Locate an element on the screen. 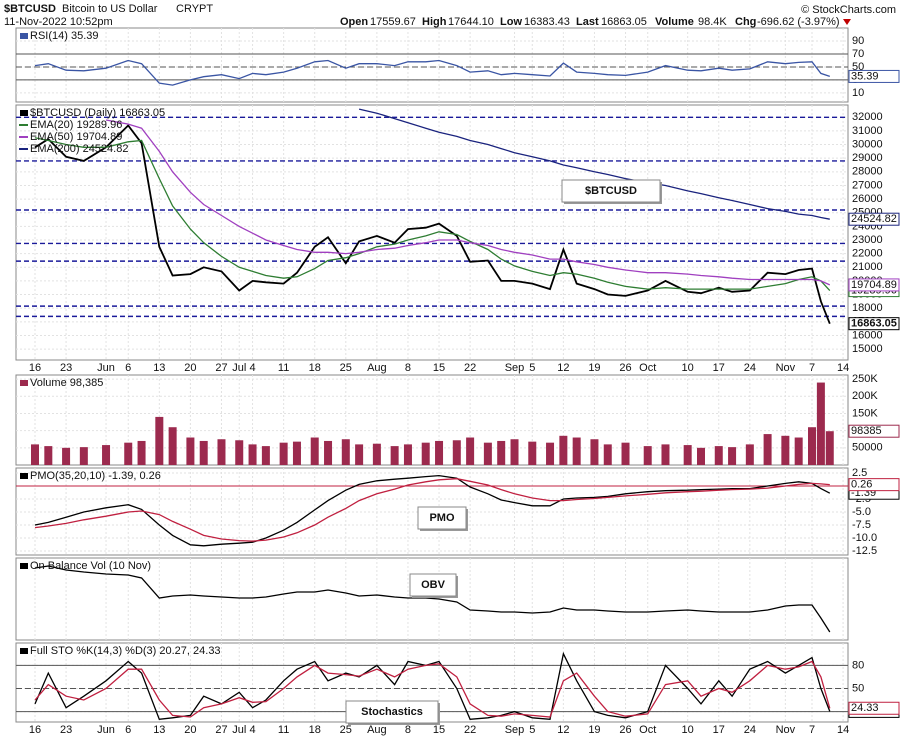 The image size is (900, 750). quote-label: Open is located at coordinates (354, 22).